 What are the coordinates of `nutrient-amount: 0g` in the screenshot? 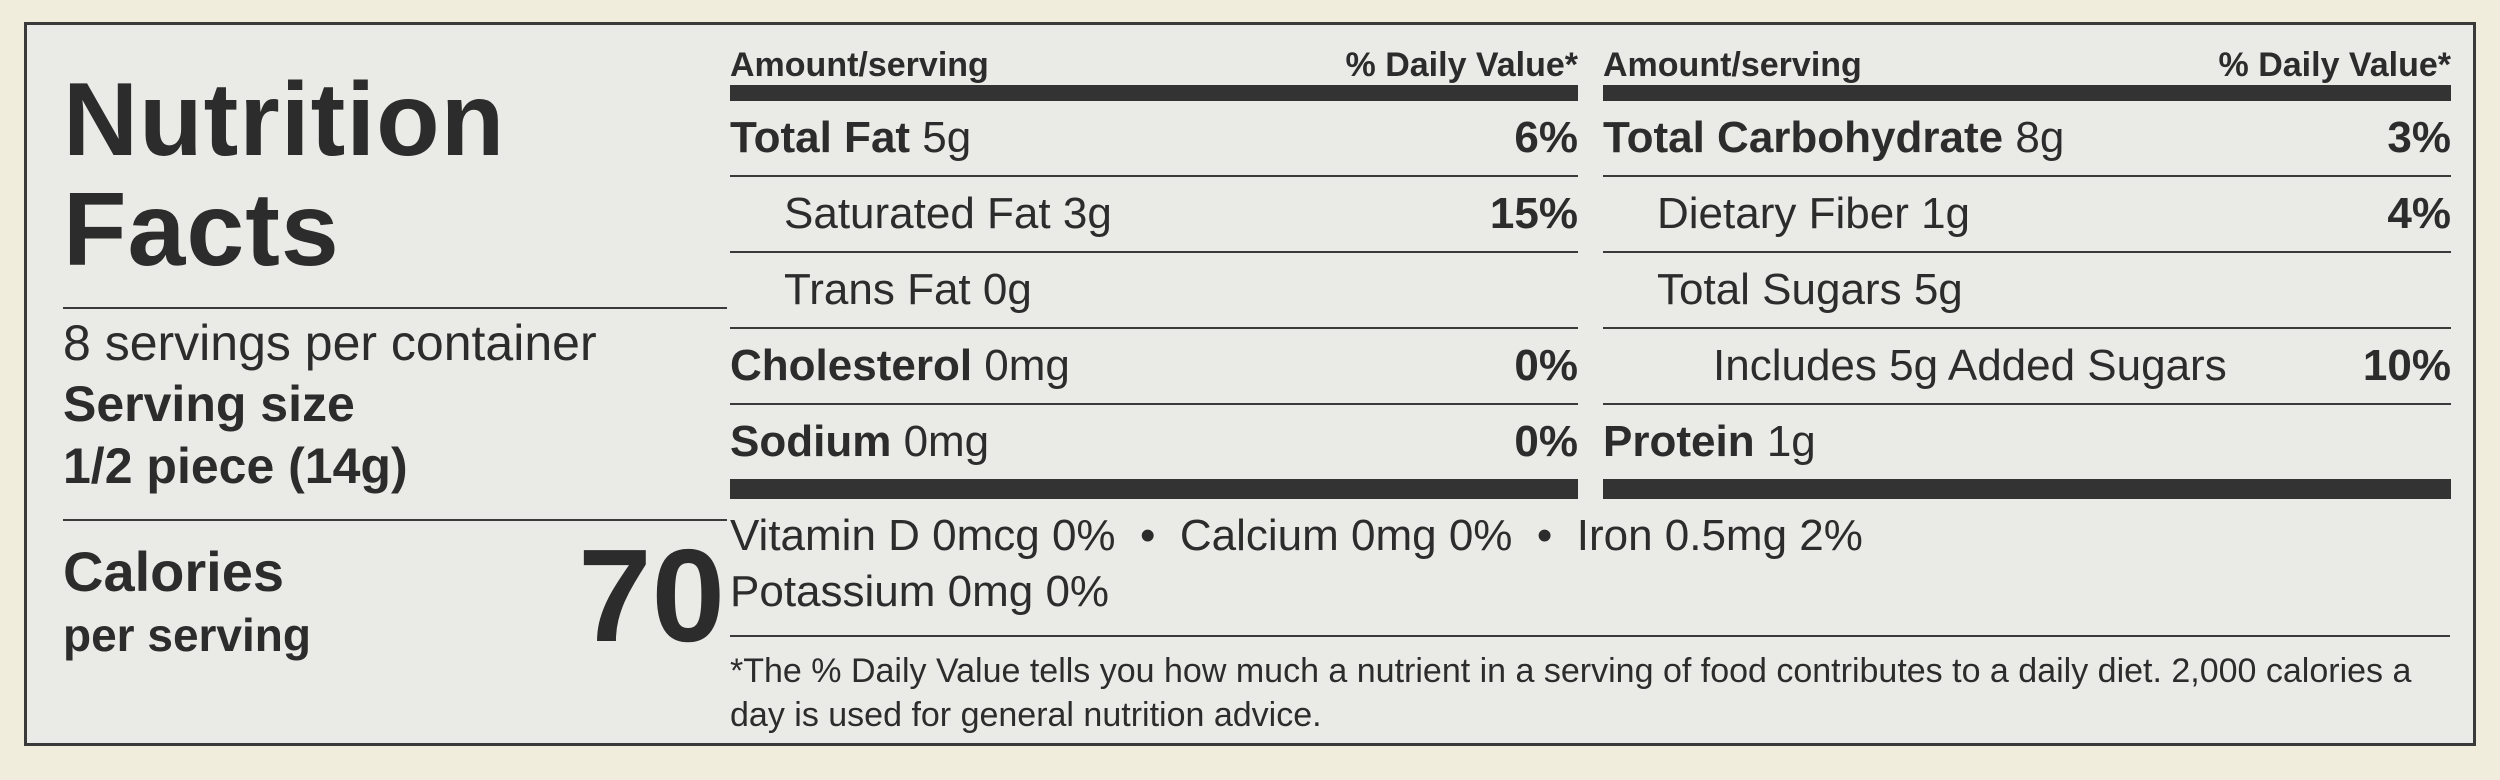 It's located at (1007, 289).